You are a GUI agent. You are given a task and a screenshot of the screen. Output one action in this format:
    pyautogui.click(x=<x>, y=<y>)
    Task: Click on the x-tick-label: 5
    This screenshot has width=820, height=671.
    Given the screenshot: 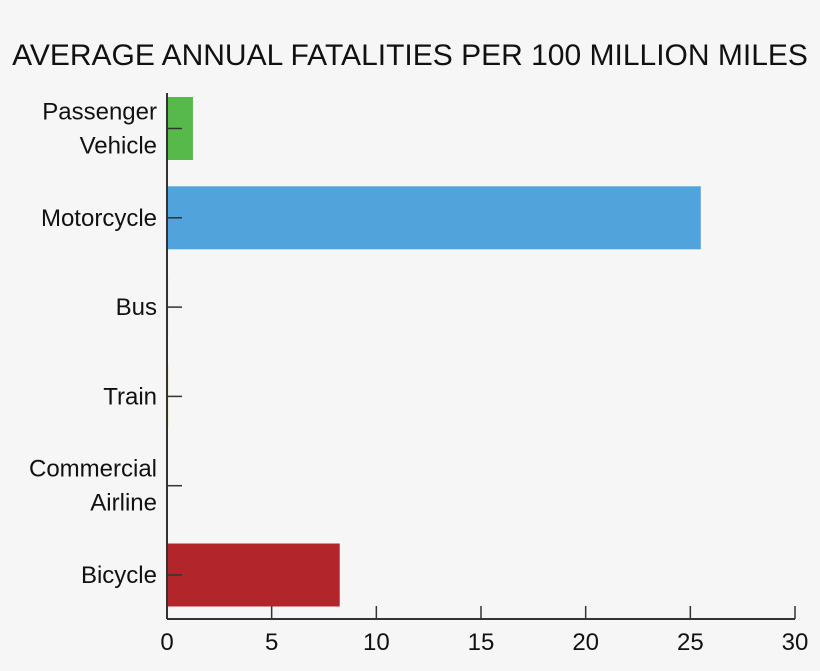 What is the action you would take?
    pyautogui.click(x=271, y=642)
    